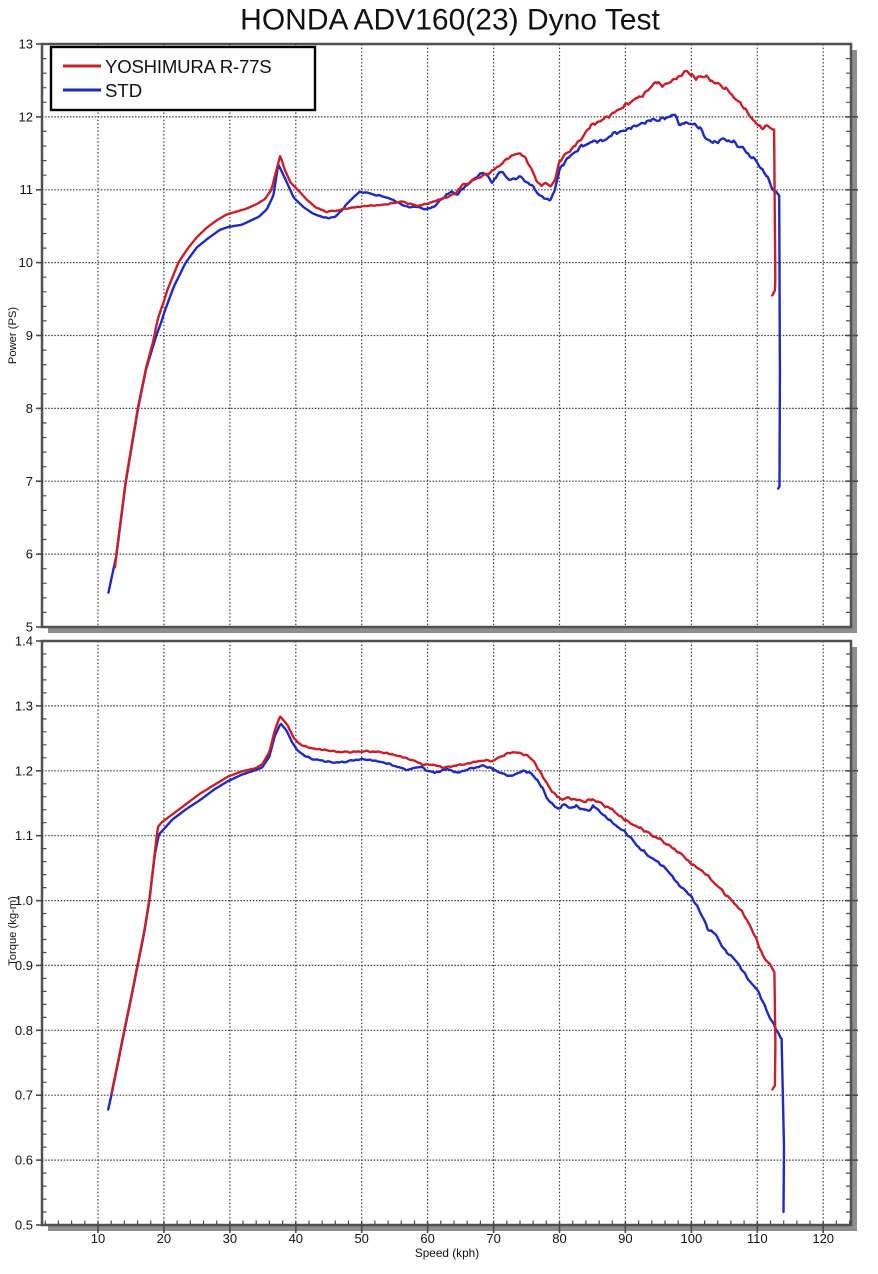  What do you see at coordinates (625, 1238) in the screenshot?
I see `svg-text: 90` at bounding box center [625, 1238].